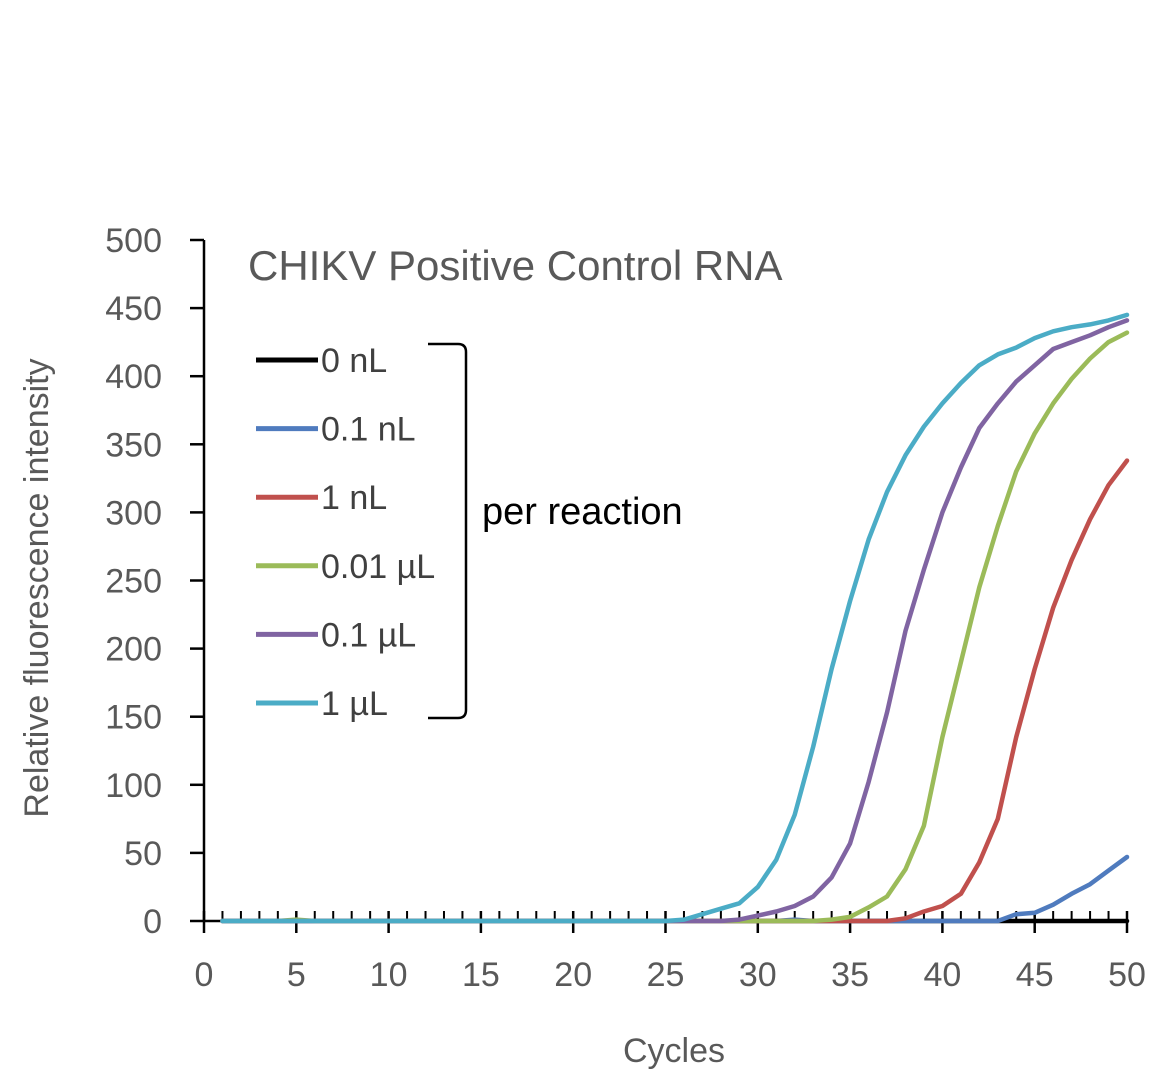 The height and width of the screenshot is (1082, 1156). Describe the element at coordinates (345, 532) in the screenshot. I see `legend: 0 nL 0.1 nL 1 nL 0.01 µL 0.1 µL 1 µL` at that location.